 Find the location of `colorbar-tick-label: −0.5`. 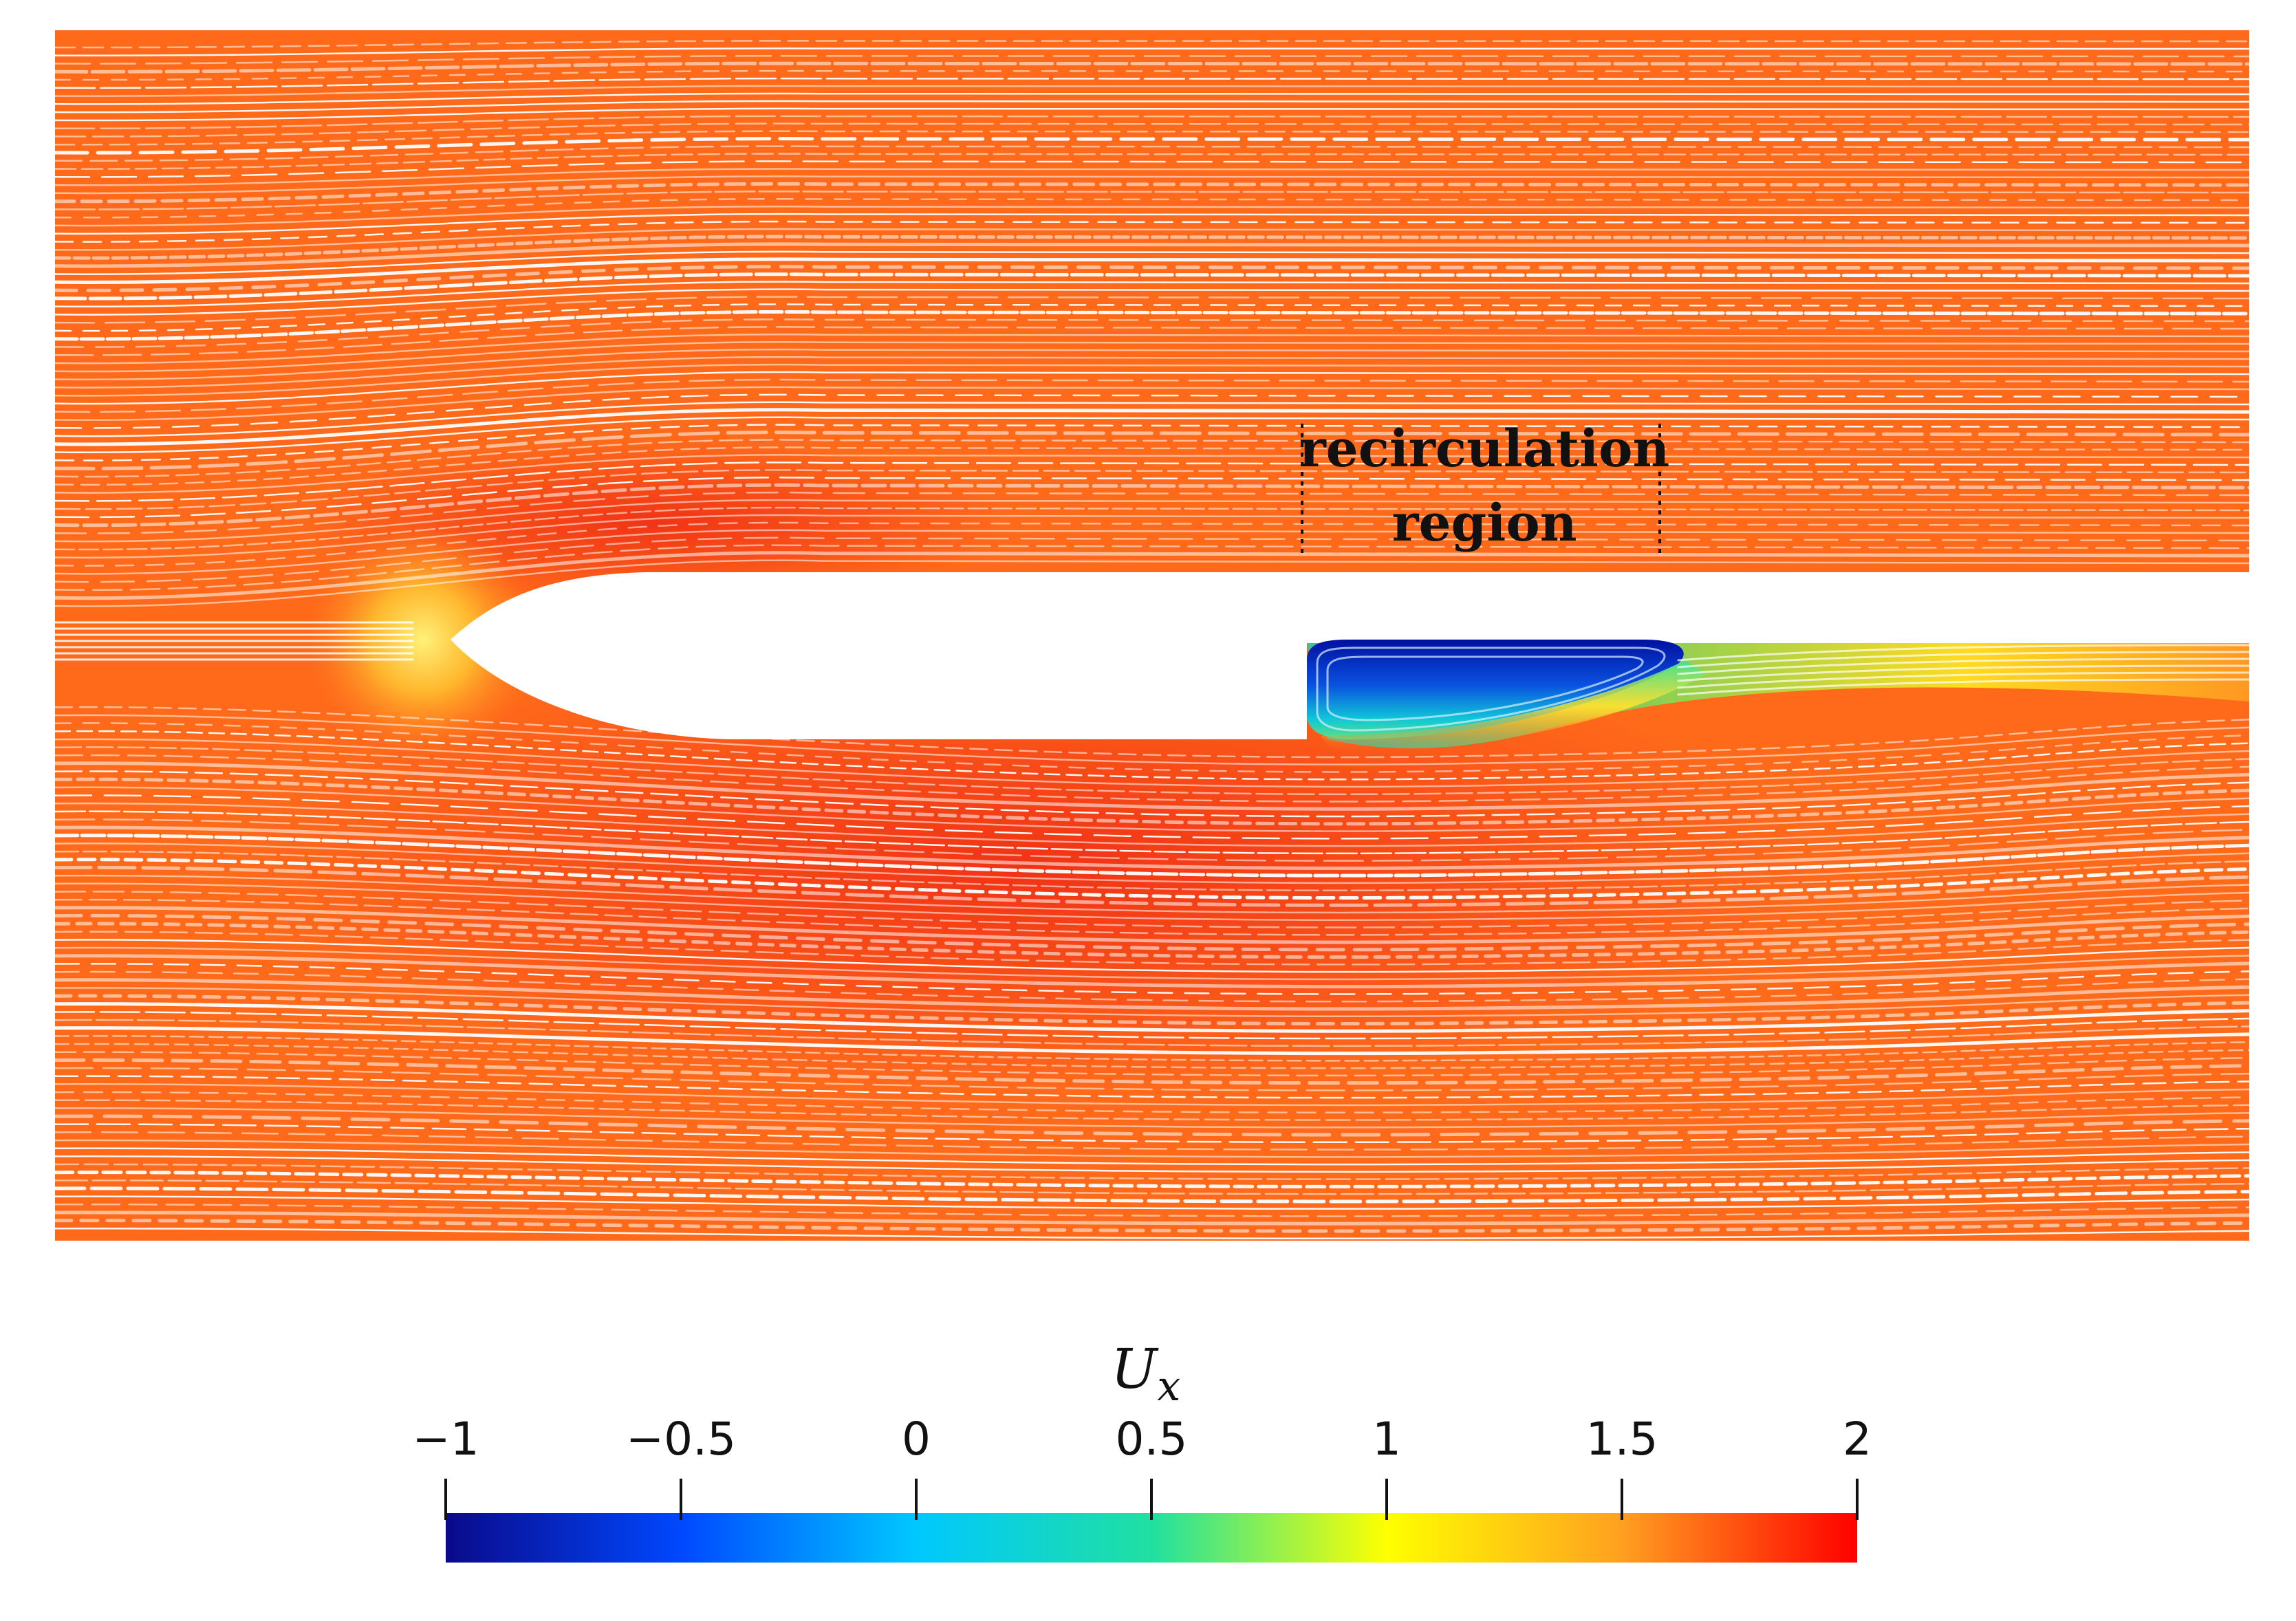

colorbar-tick-label: −0.5 is located at coordinates (681, 1439).